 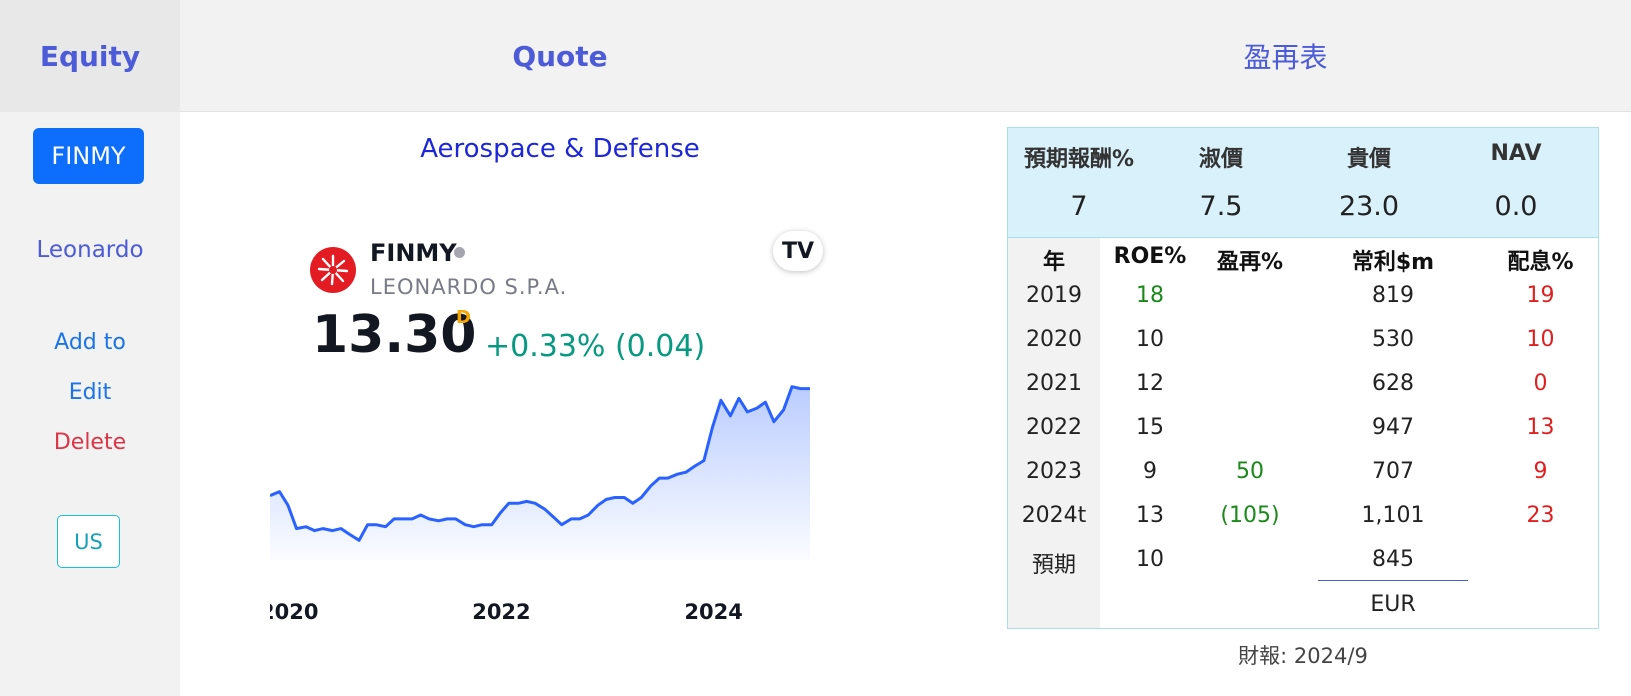 I want to click on x-tick-label: 2020, so click(x=294, y=612).